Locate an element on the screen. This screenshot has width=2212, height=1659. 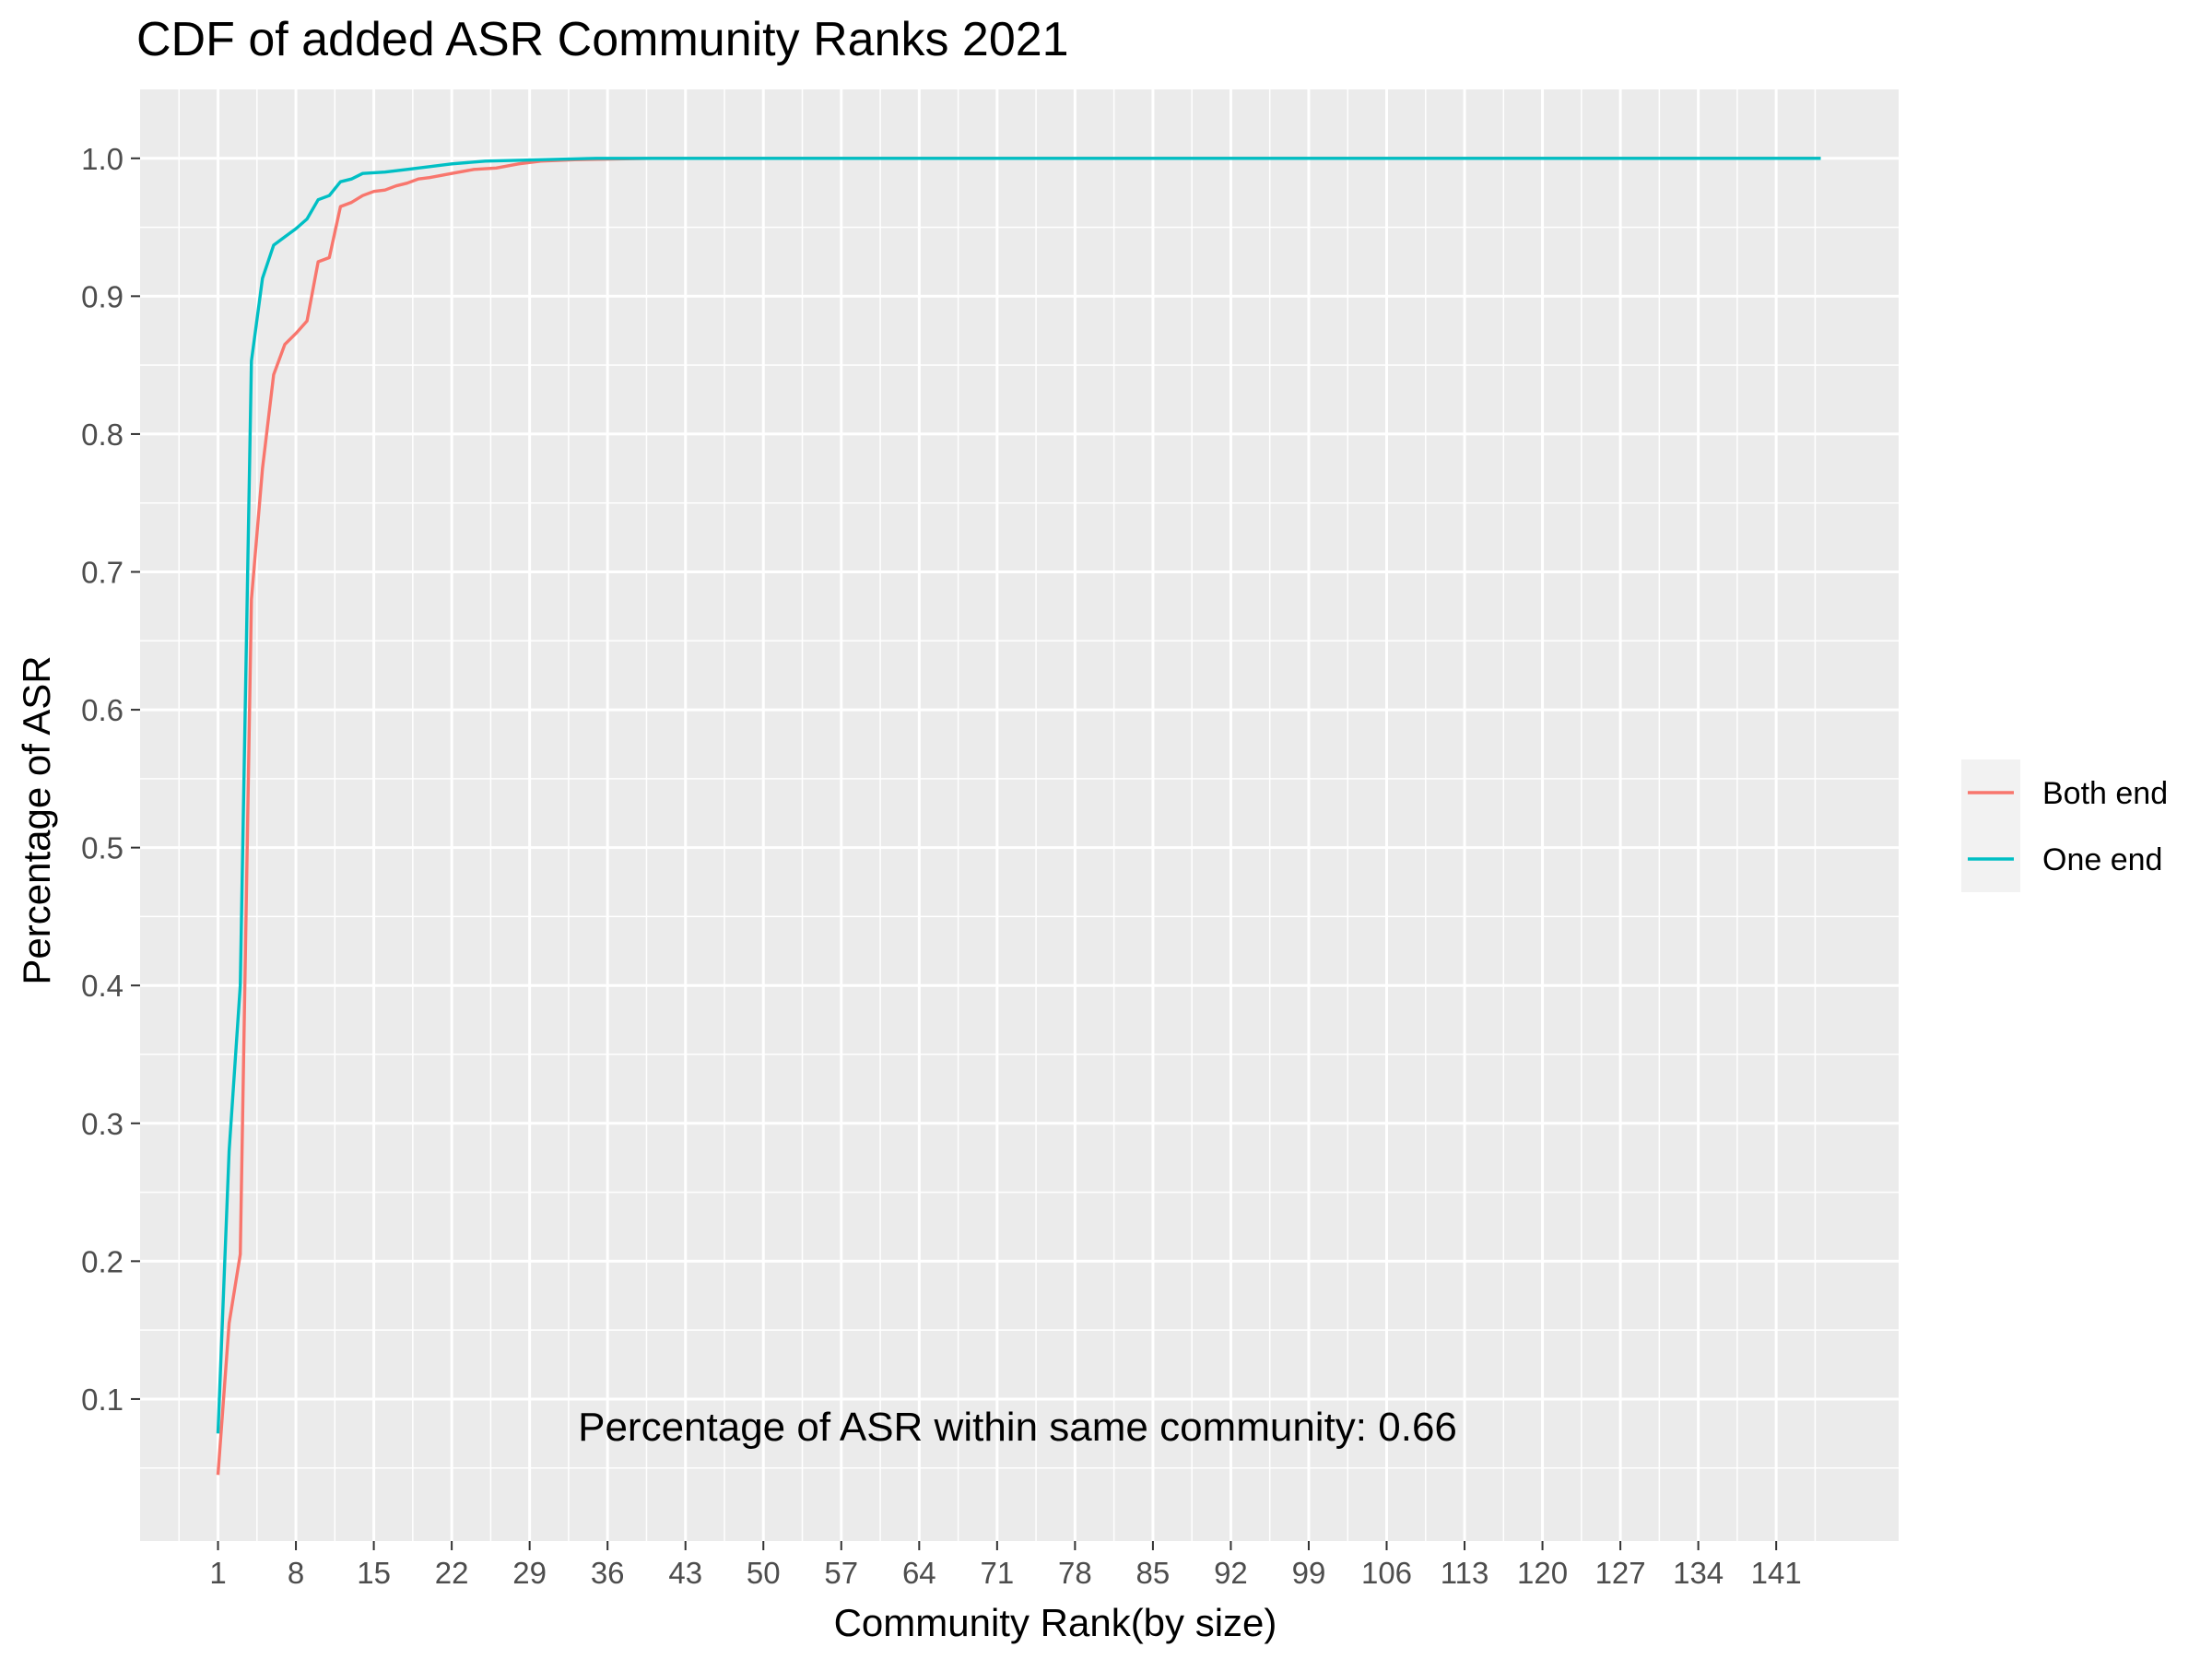
x-tick-label: 8 is located at coordinates (296, 1573).